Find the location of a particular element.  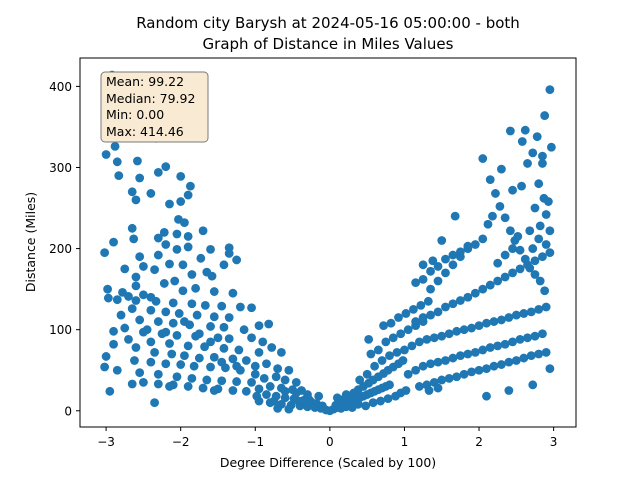

y-axis-label: Distance (Miles) is located at coordinates (30, 242).